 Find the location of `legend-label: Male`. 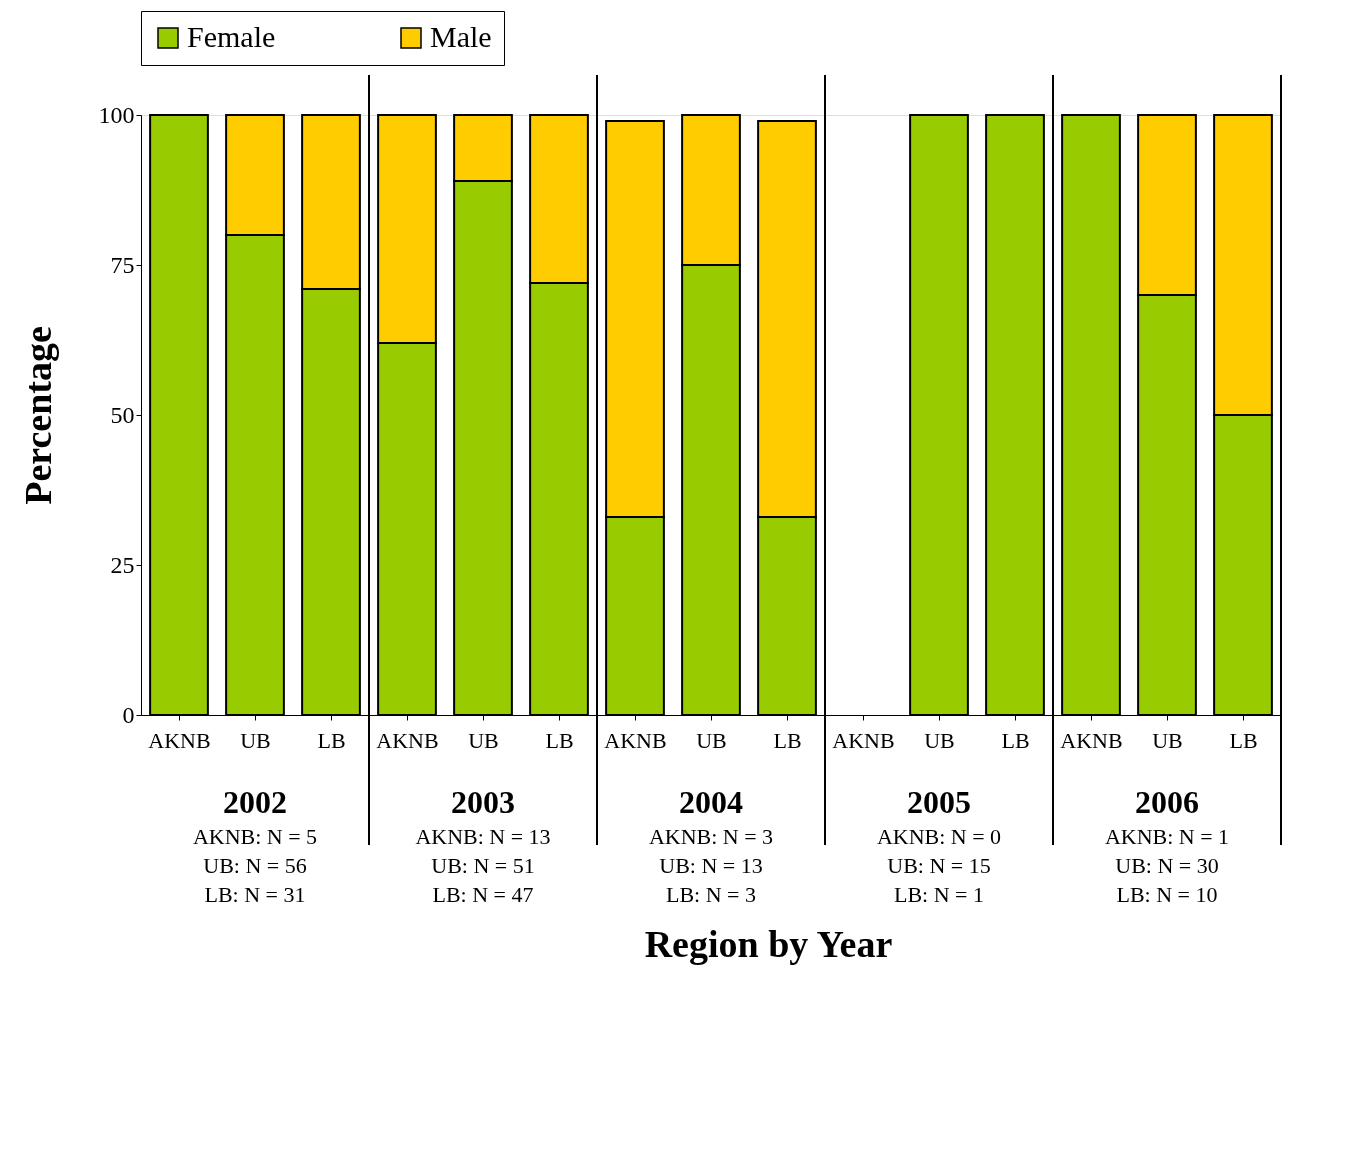

legend-label: Male is located at coordinates (461, 36).